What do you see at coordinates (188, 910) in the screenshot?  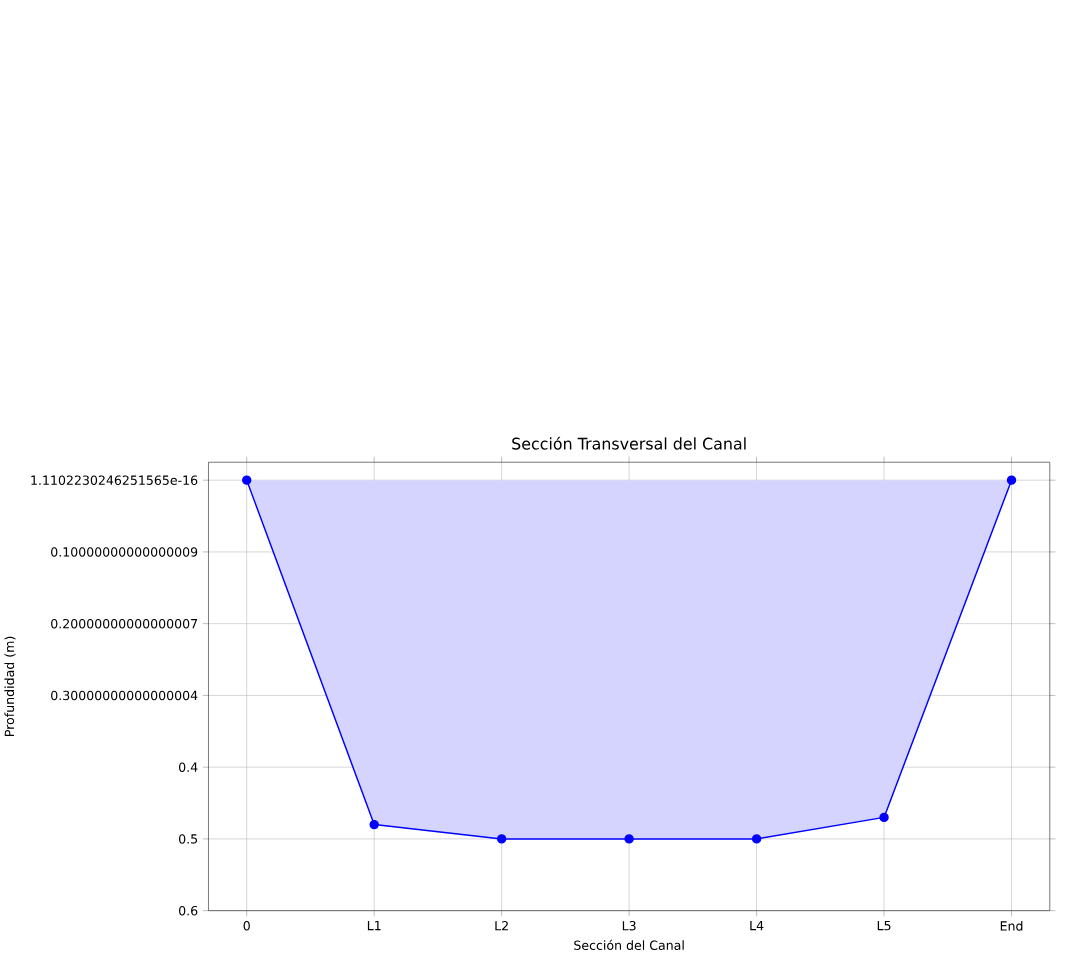 I see `y-tick-label: 0.6` at bounding box center [188, 910].